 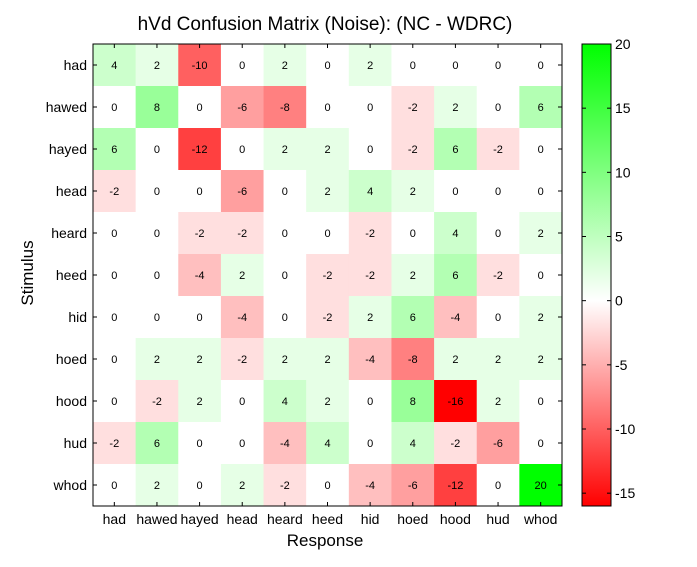 I want to click on x-tick-label: hood, so click(x=455, y=519).